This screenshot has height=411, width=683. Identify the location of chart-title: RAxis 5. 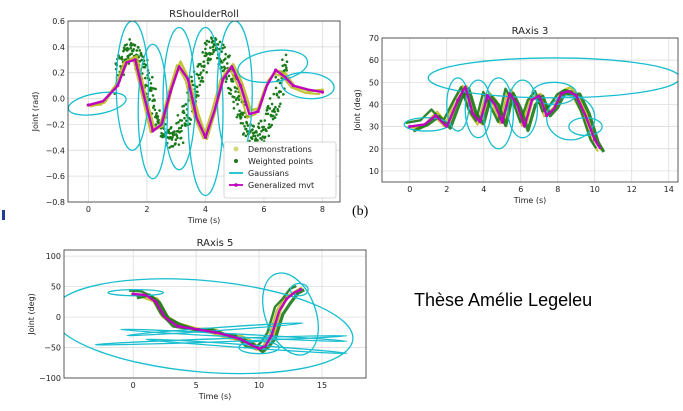
(215, 243).